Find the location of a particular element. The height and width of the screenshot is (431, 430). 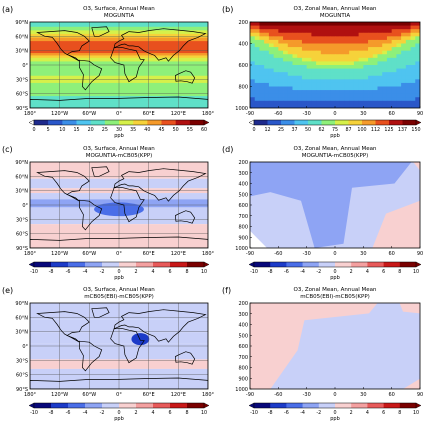

x-tick-label: -60 is located at coordinates (278, 254).